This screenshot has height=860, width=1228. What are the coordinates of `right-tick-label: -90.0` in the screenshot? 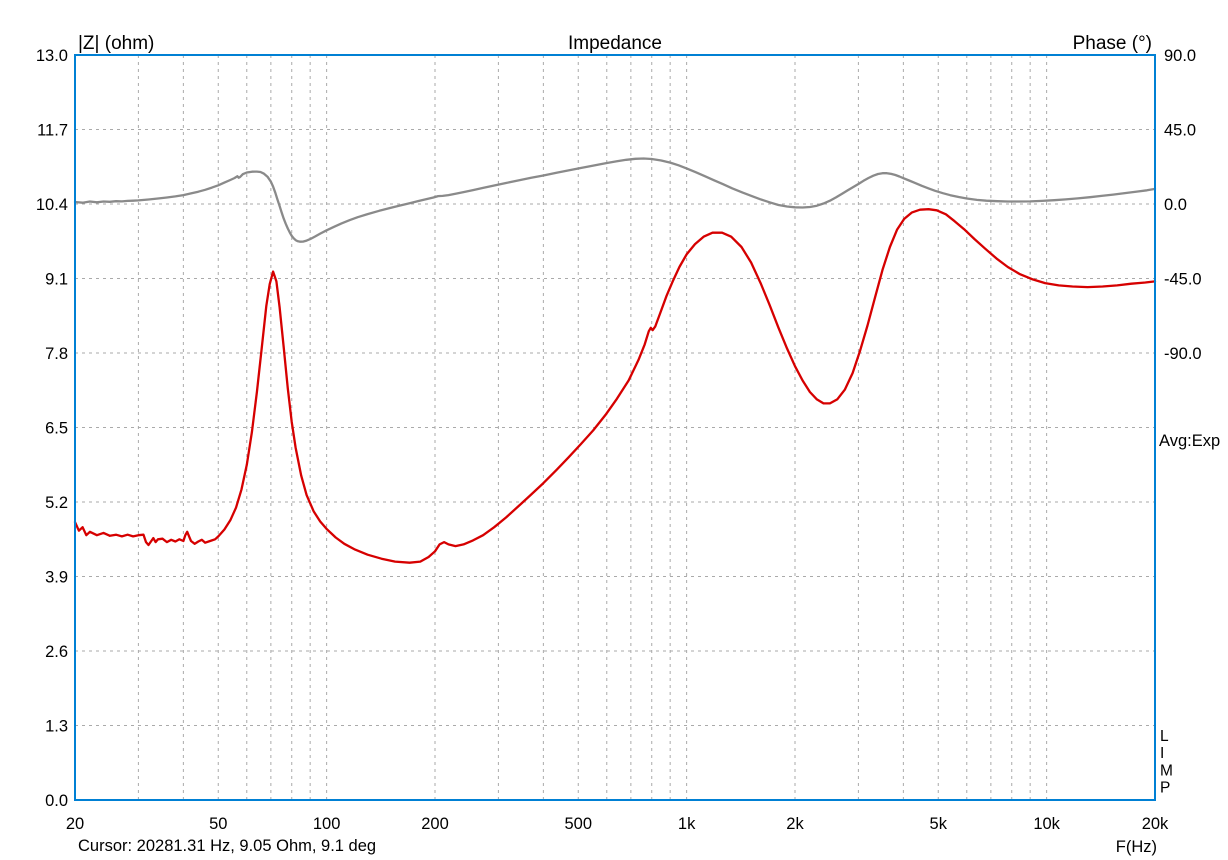 It's located at (1183, 354).